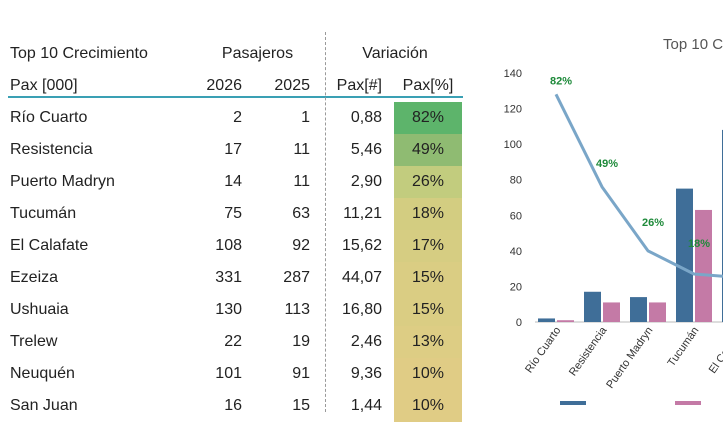  Describe the element at coordinates (228, 373) in the screenshot. I see `row-2026: 101` at that location.